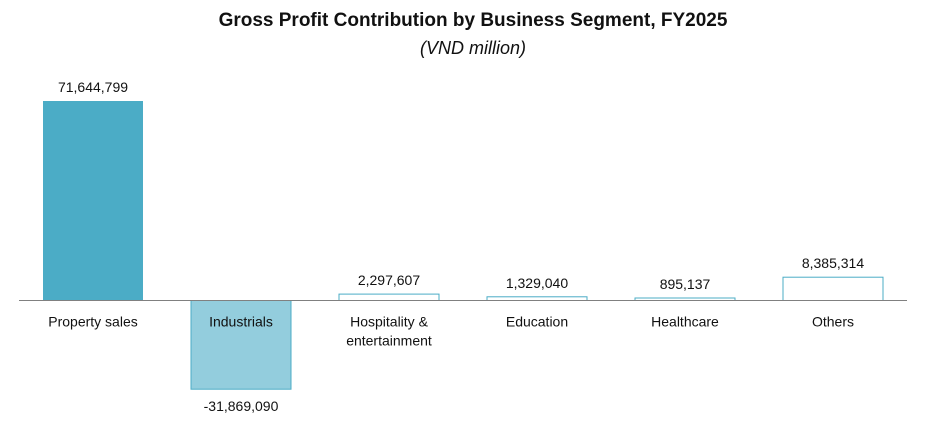  I want to click on category-label-line: Industrials, so click(241, 322).